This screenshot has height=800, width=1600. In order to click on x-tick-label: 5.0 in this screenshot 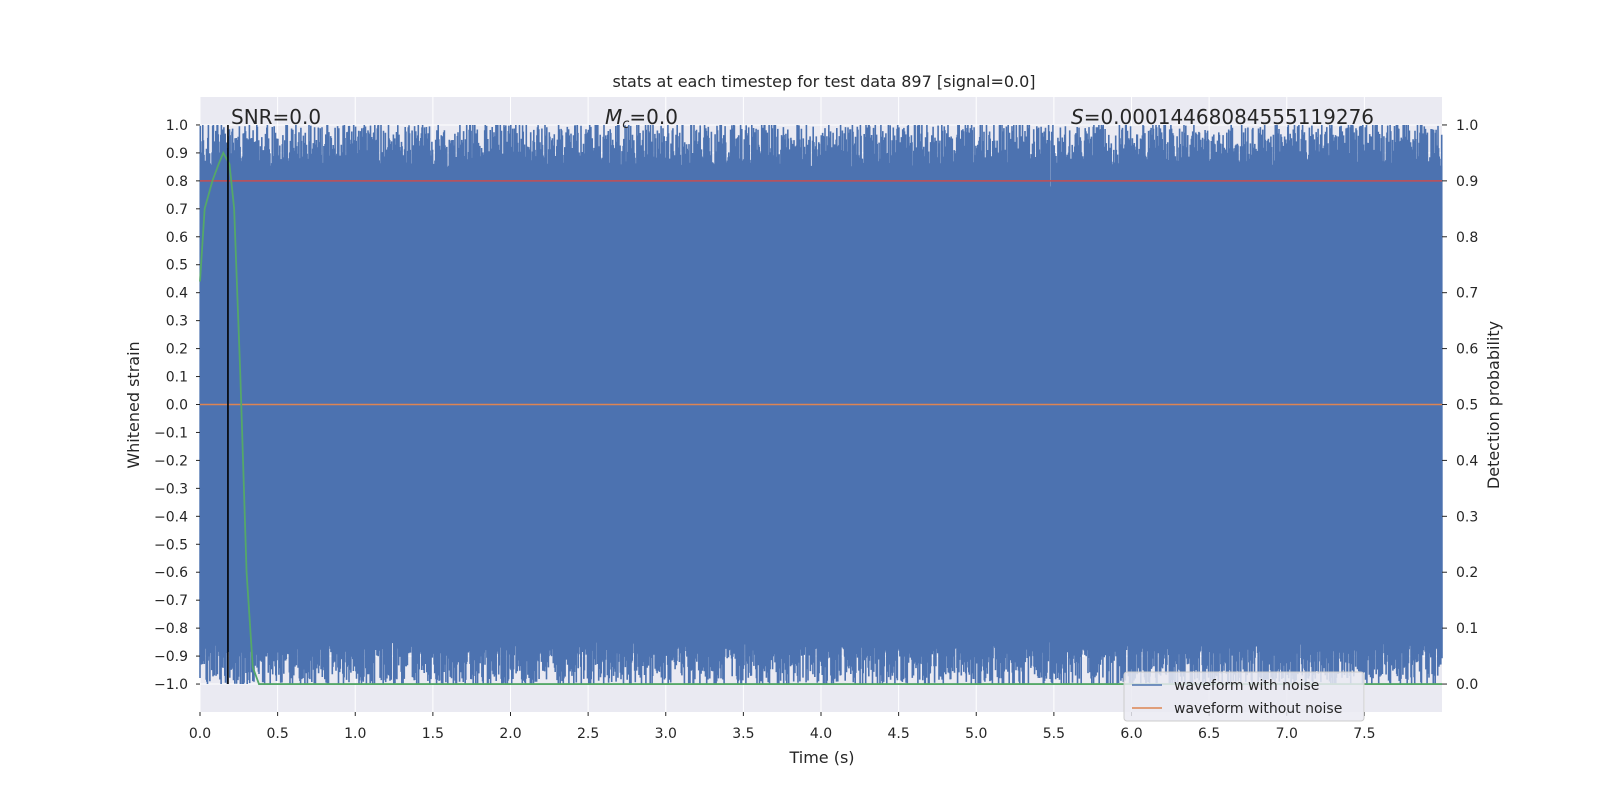, I will do `click(976, 734)`.